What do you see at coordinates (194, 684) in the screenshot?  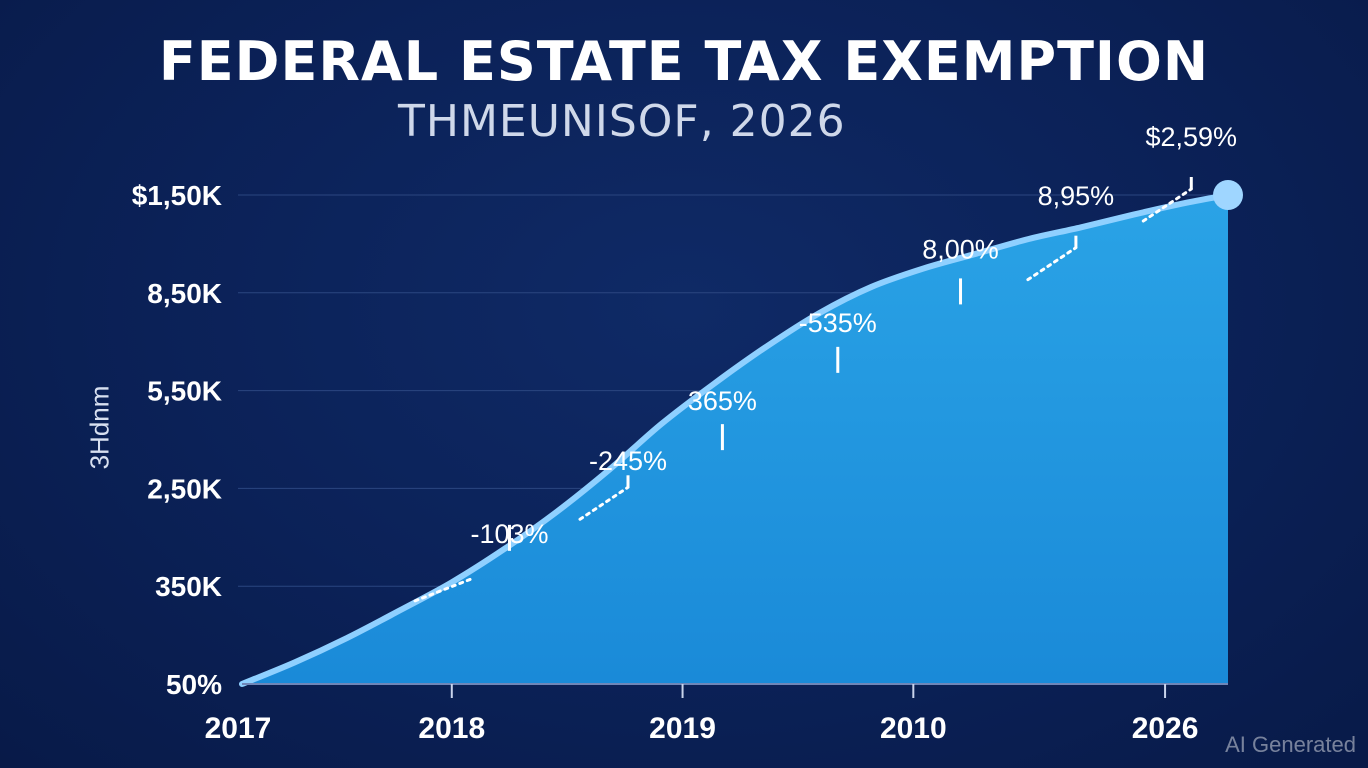 I see `y-tick-label: 50%` at bounding box center [194, 684].